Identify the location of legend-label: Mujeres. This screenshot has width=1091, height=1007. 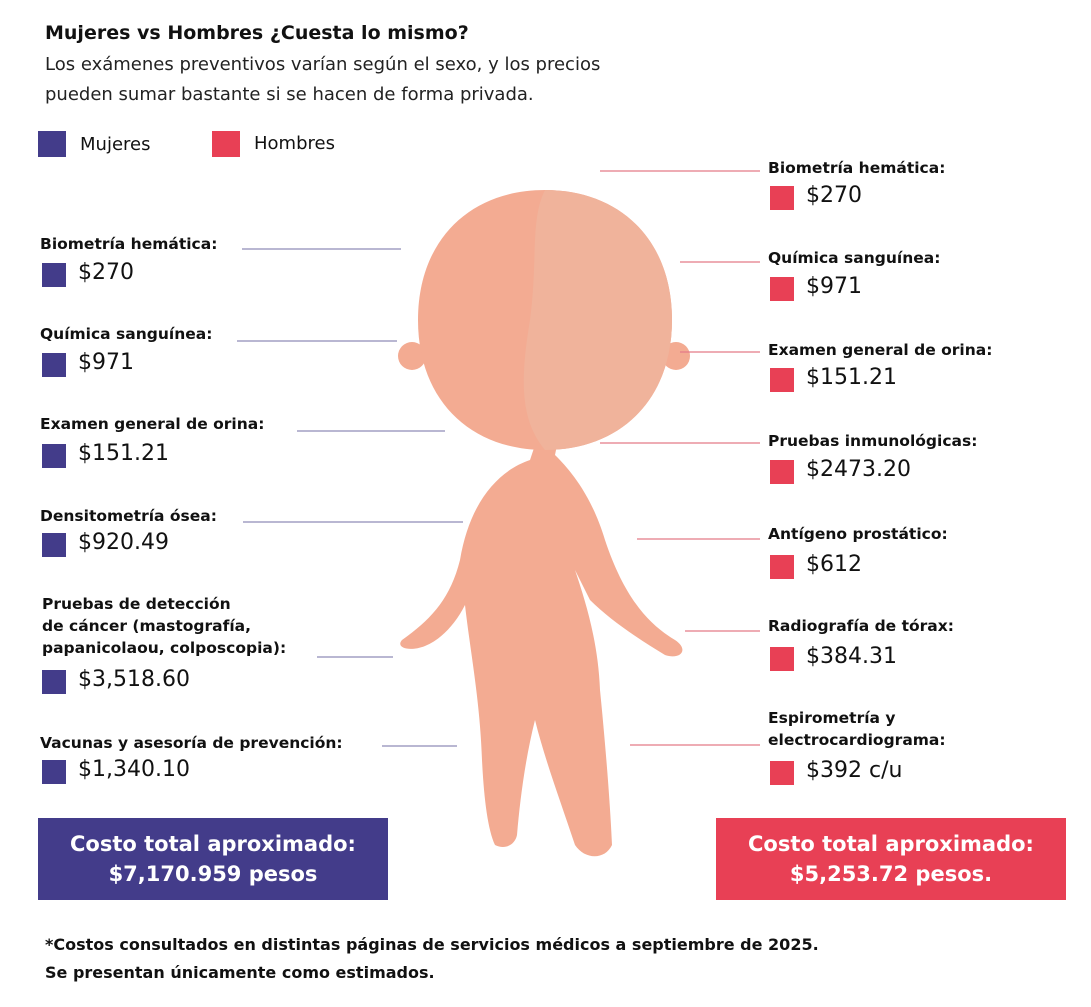
(115, 144).